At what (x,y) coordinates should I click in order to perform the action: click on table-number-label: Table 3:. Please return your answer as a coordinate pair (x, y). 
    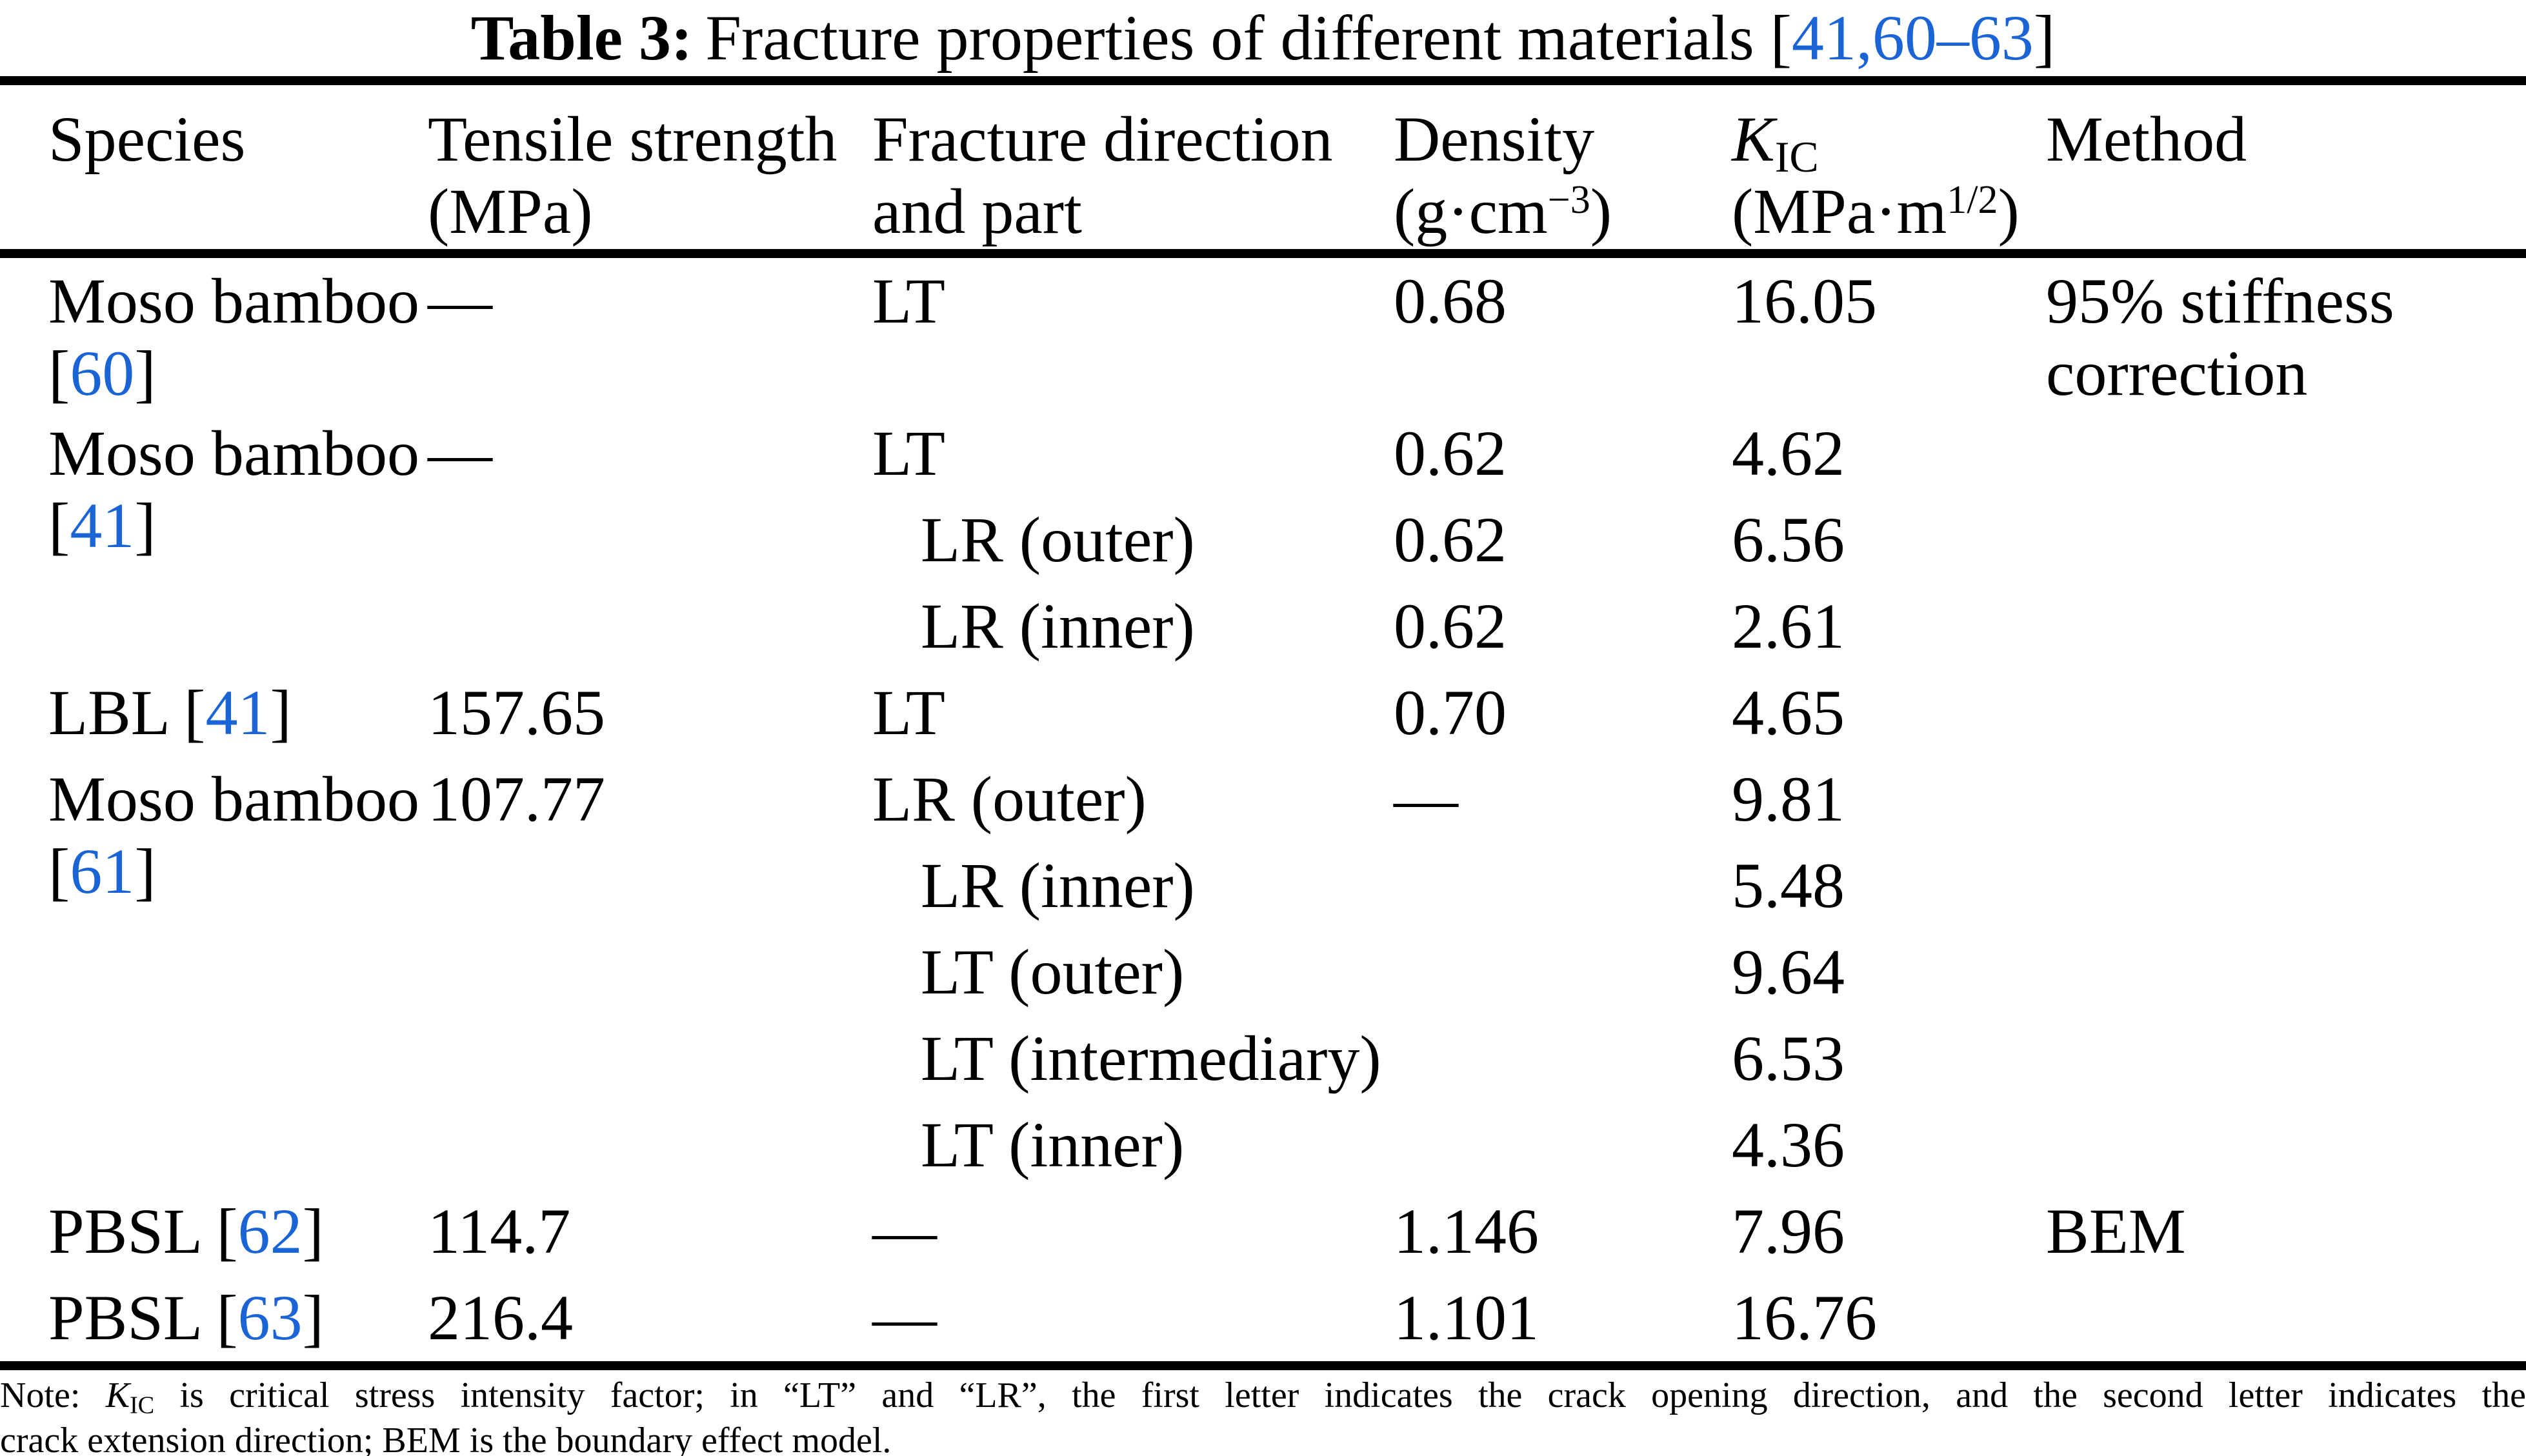
    Looking at the image, I should click on (581, 38).